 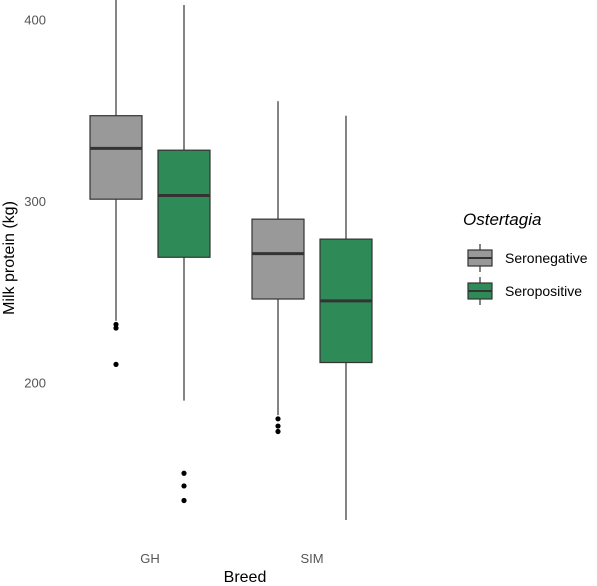 What do you see at coordinates (546, 258) in the screenshot?
I see `legend-label: Seronegative` at bounding box center [546, 258].